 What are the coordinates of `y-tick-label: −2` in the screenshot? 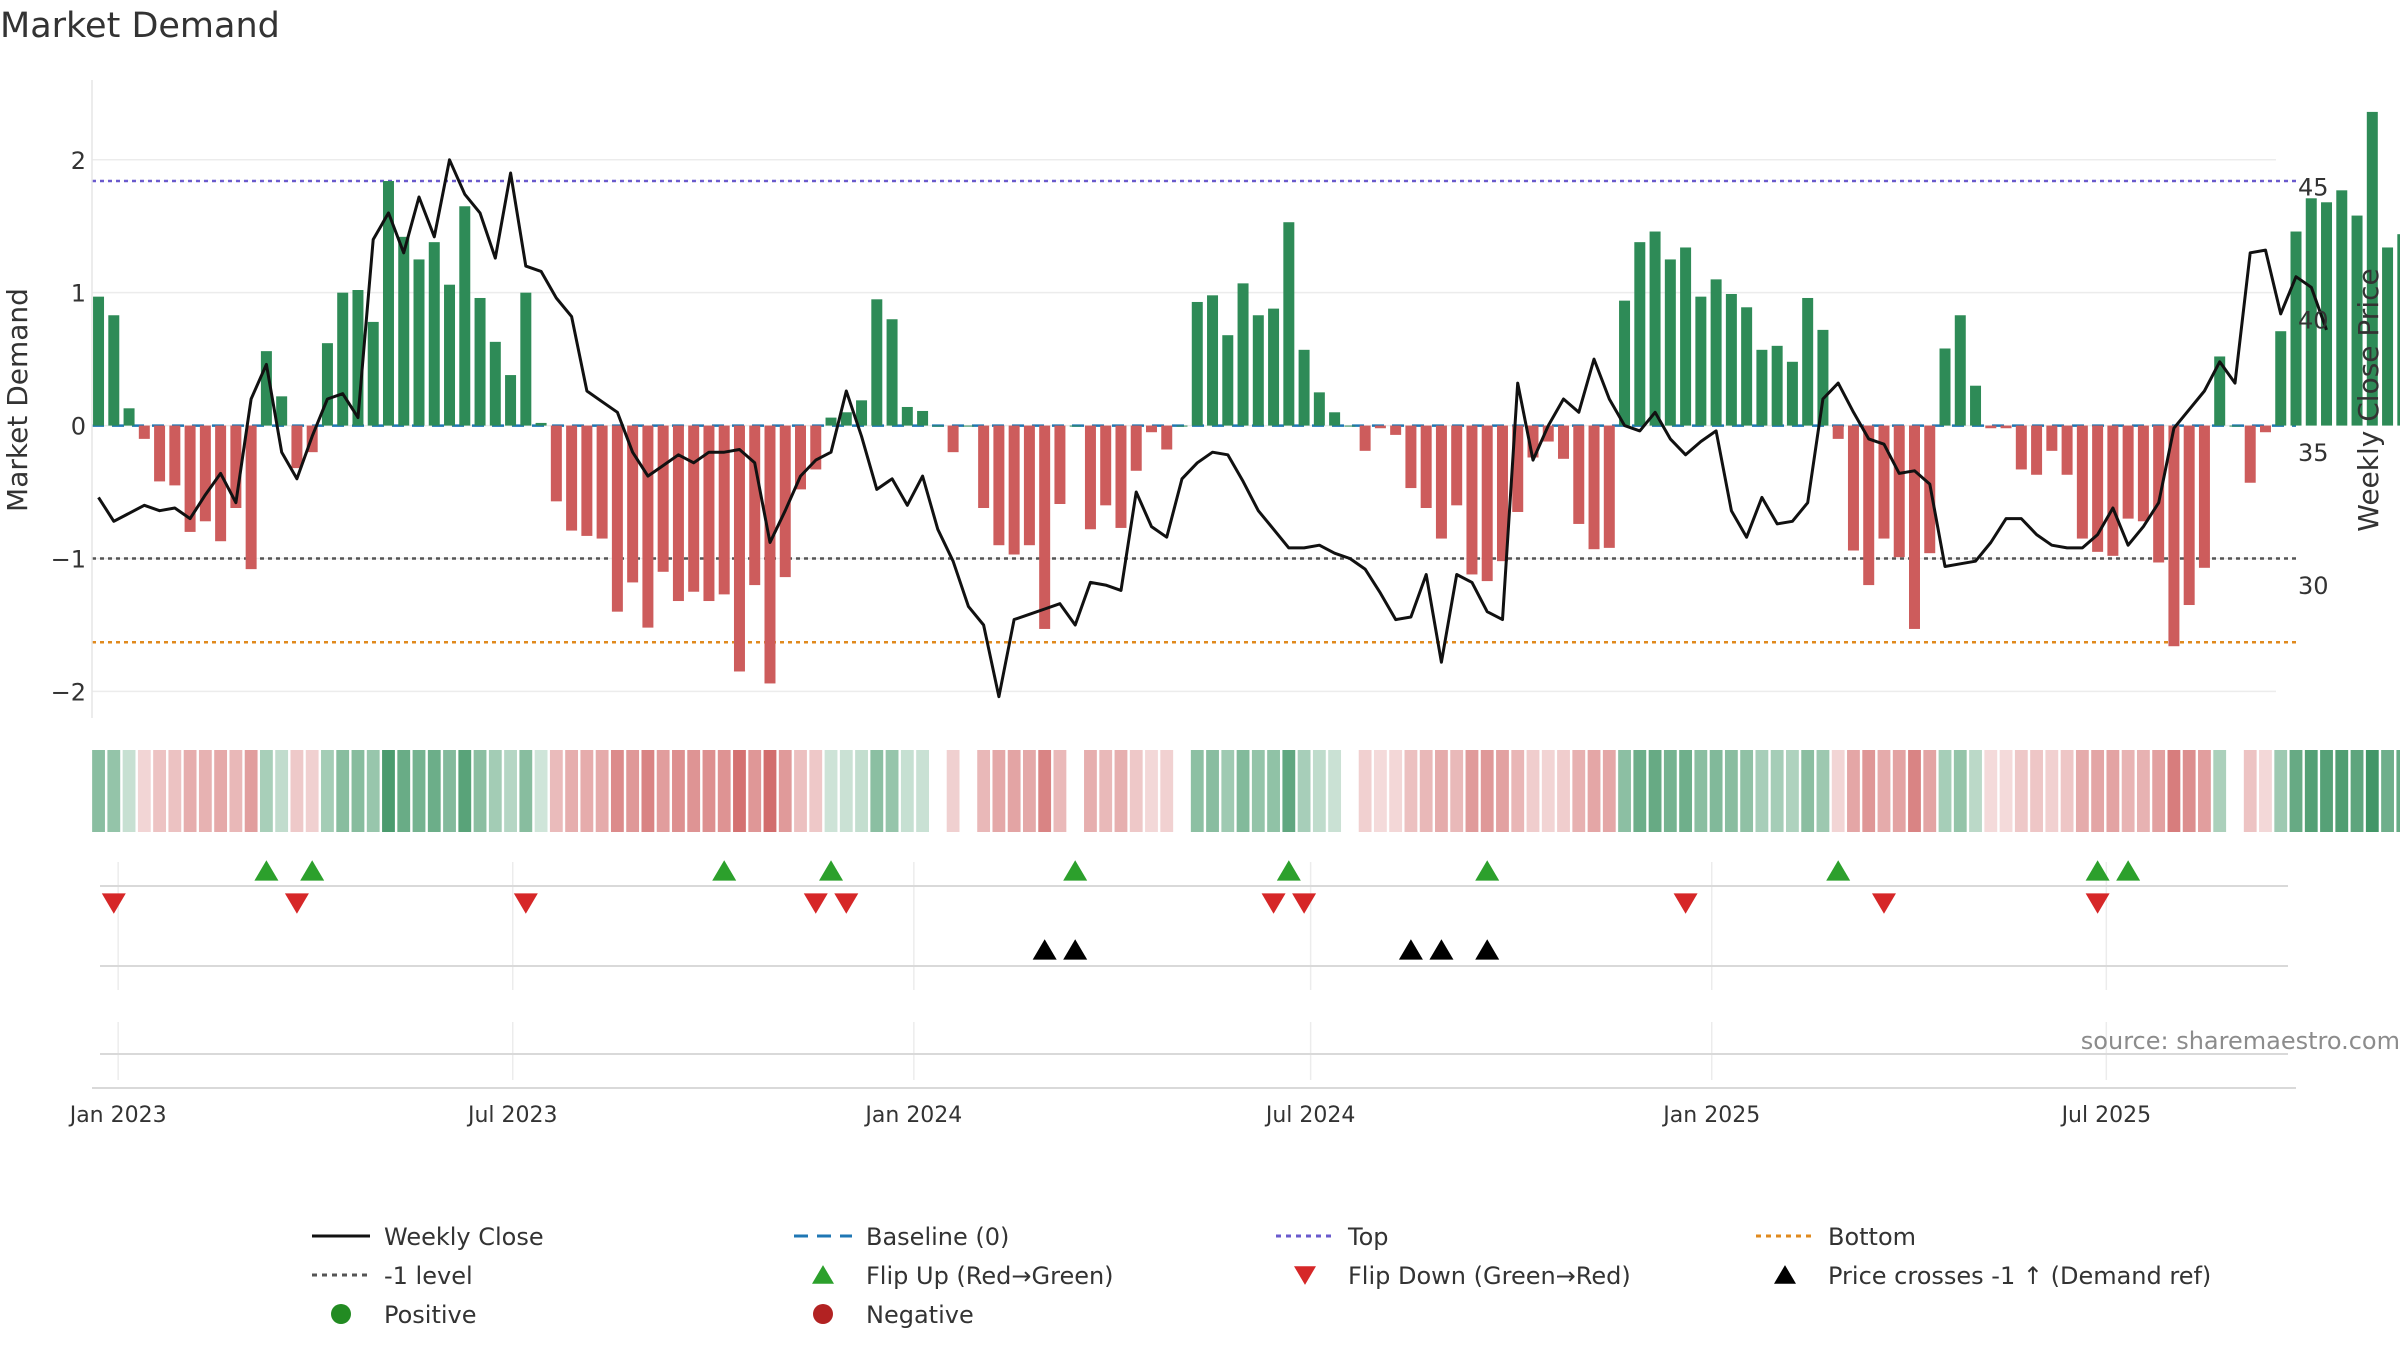 It's located at (68, 692).